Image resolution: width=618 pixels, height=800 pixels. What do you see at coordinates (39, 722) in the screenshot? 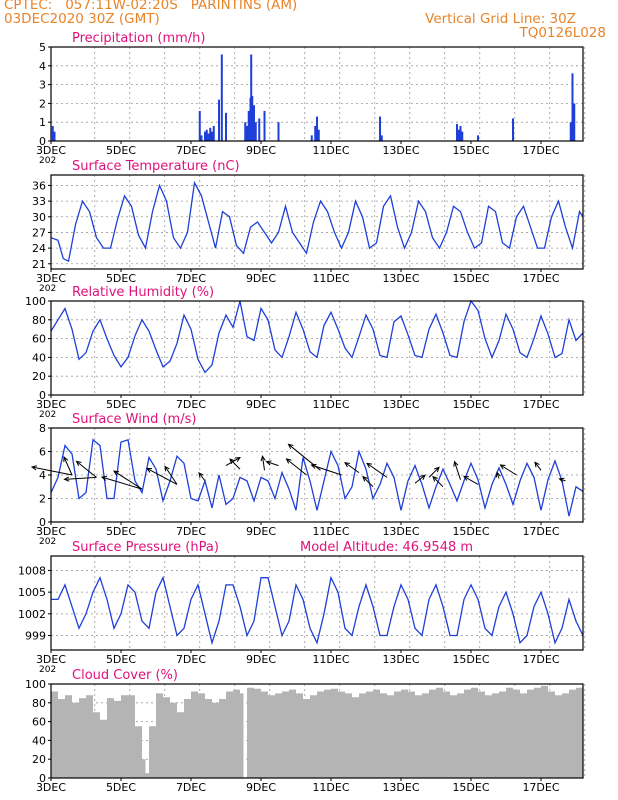
I see `y-tick-label: 60` at bounding box center [39, 722].